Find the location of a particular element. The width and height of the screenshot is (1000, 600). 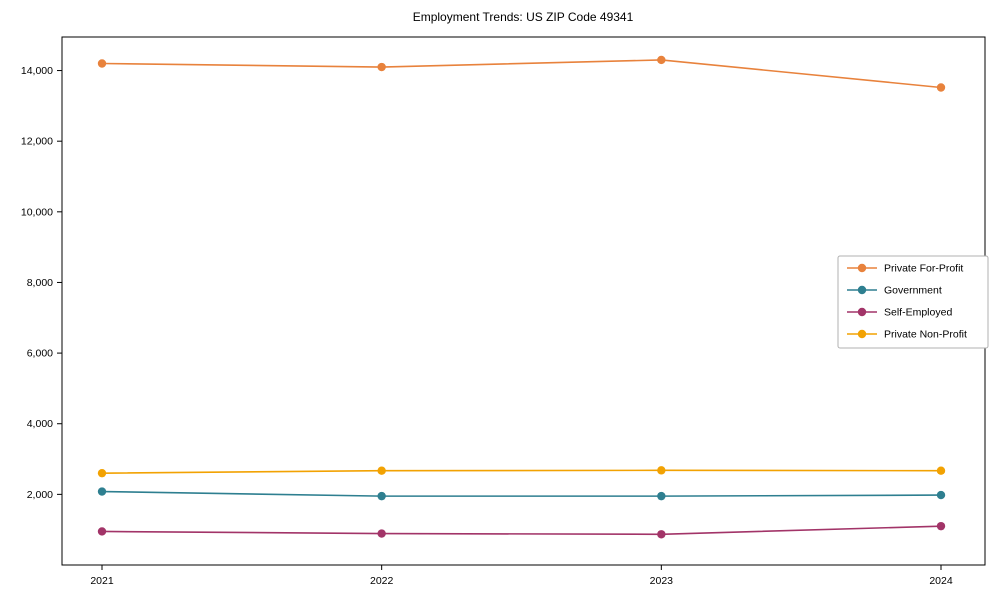

y-tick-label: 8,000 is located at coordinates (40, 283).